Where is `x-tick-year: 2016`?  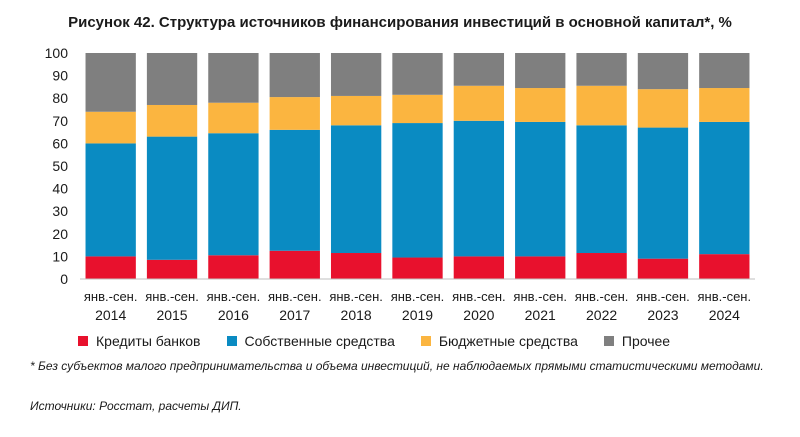
x-tick-year: 2016 is located at coordinates (233, 315).